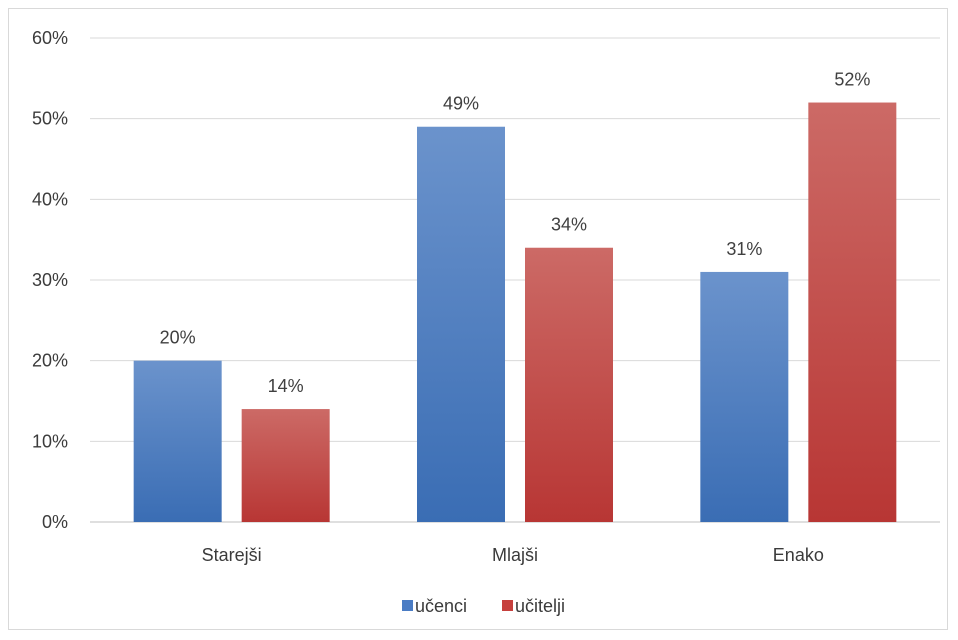  I want to click on bar-učenci-Starejši, so click(177, 441).